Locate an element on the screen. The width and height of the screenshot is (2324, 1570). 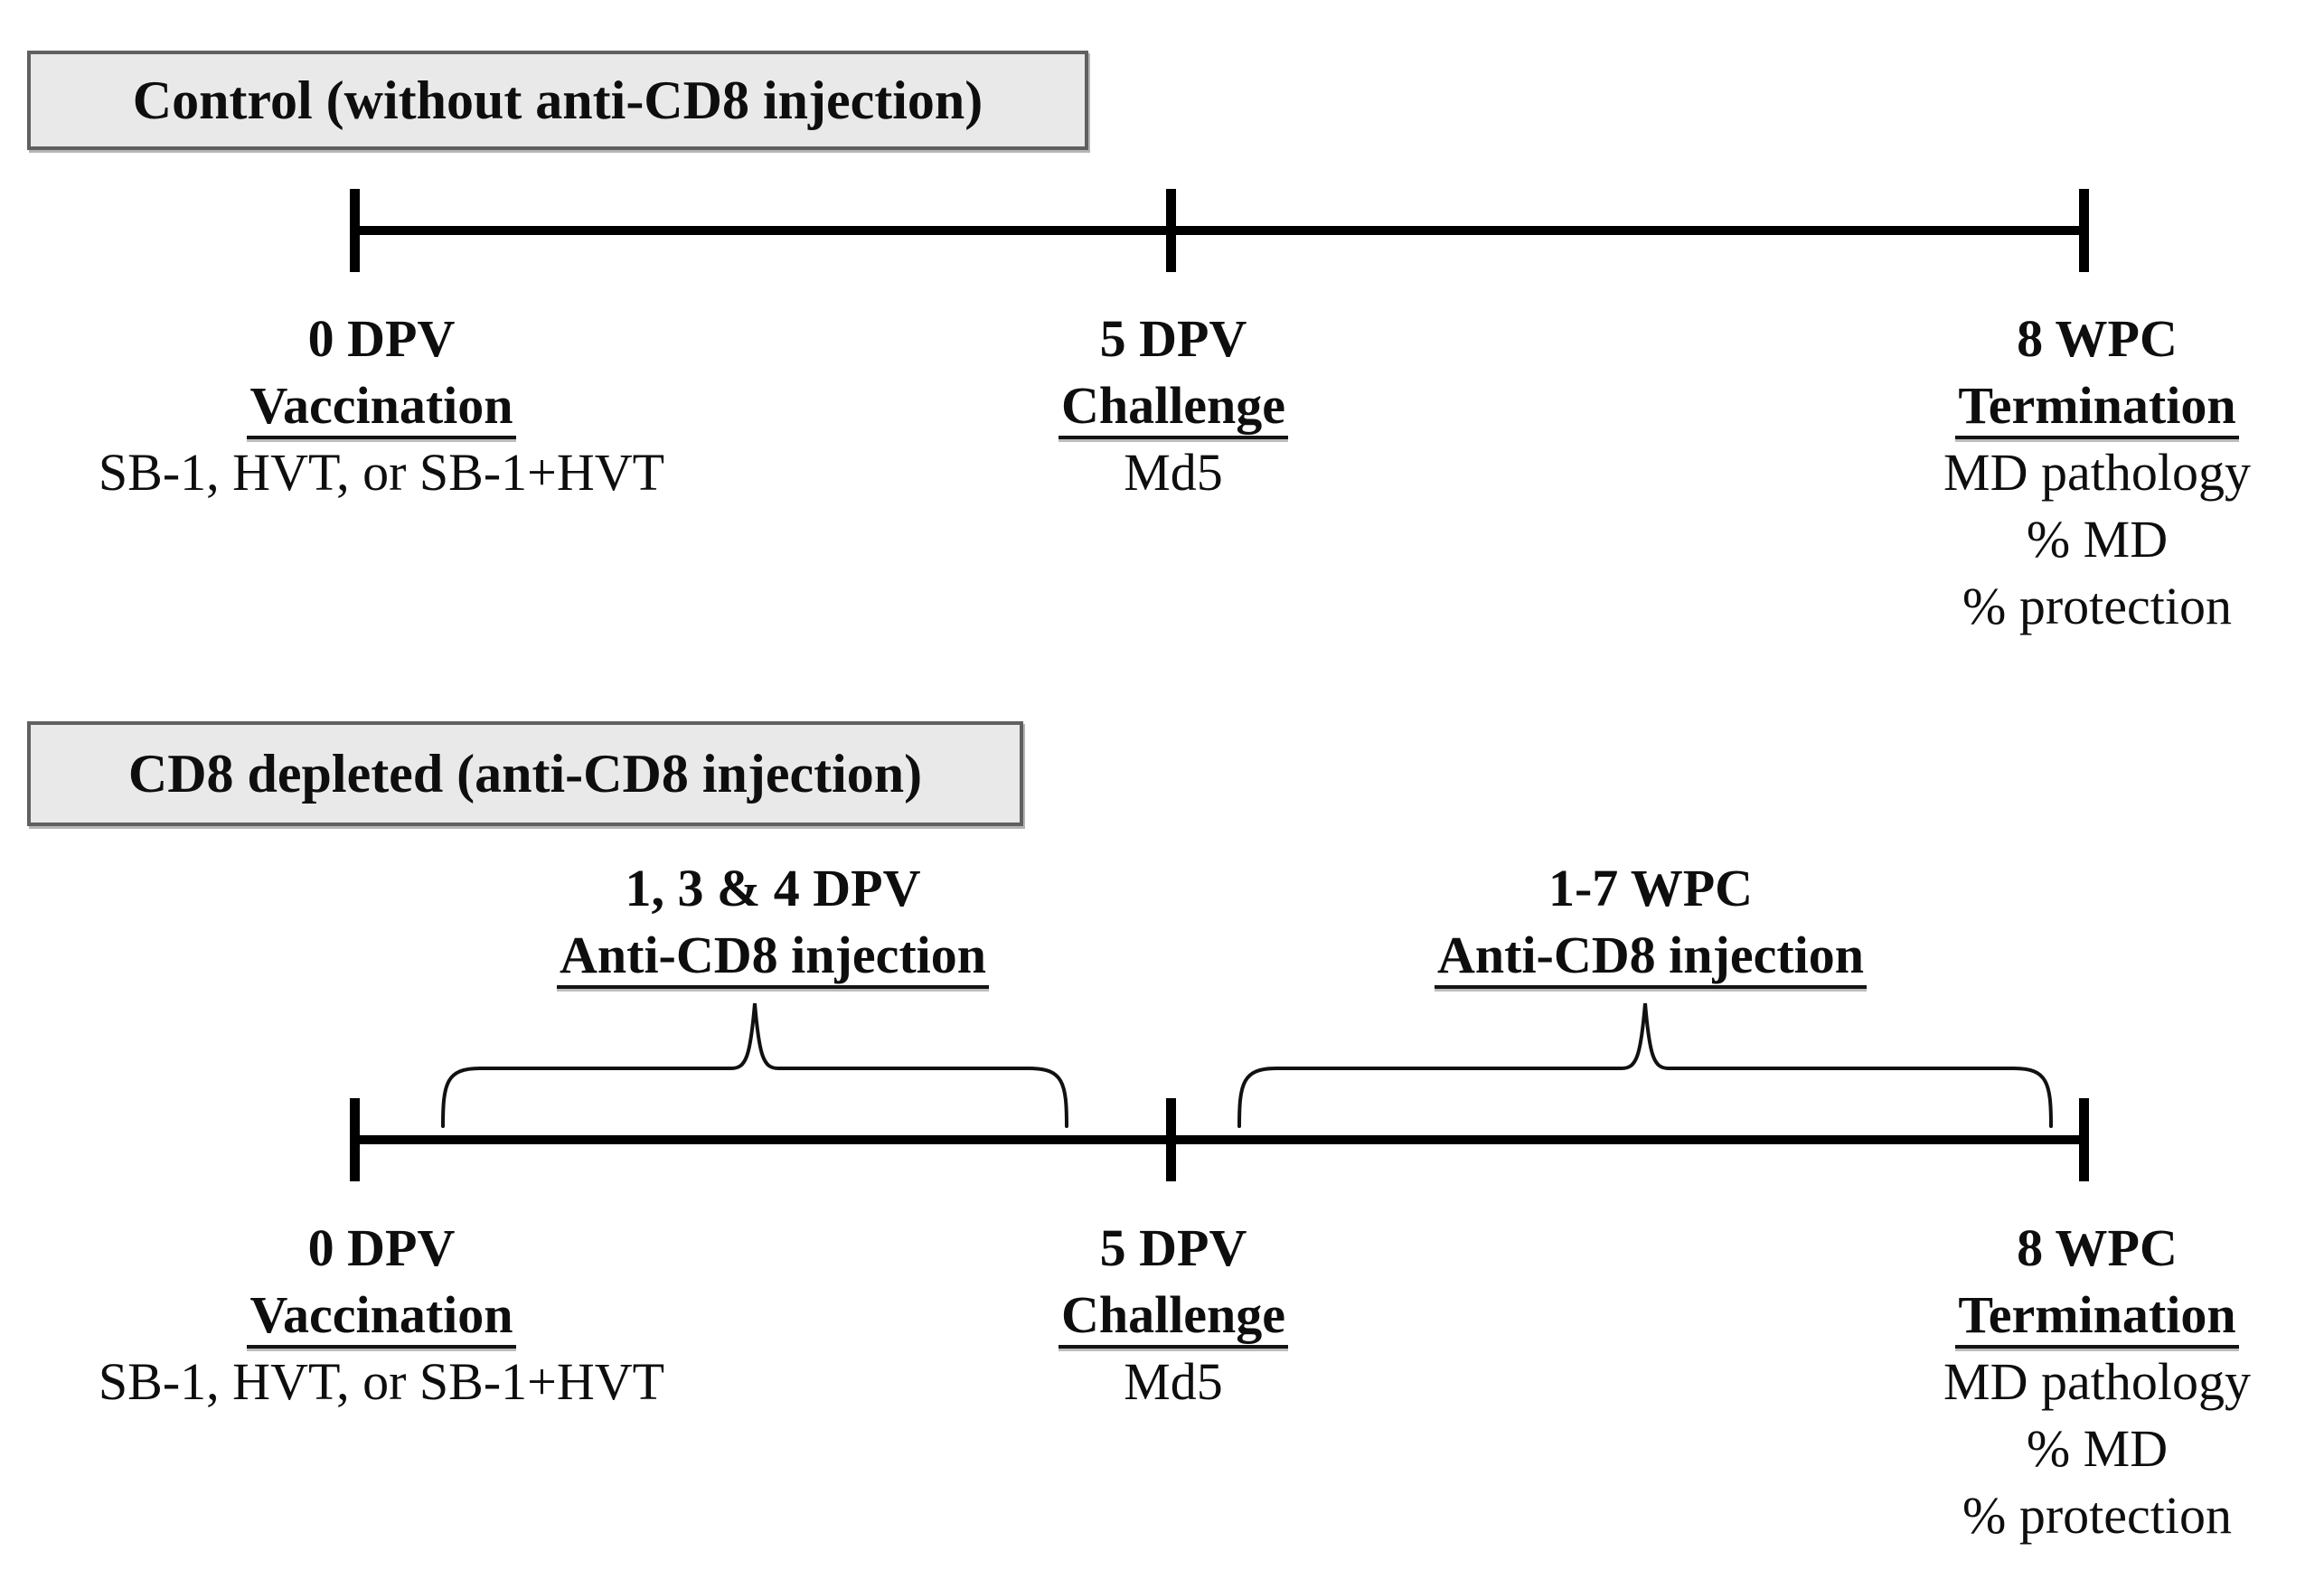
anti-cd8-dpv-label: 1, 3 & 4 DPV Anti-CD8 injection is located at coordinates (773, 922).